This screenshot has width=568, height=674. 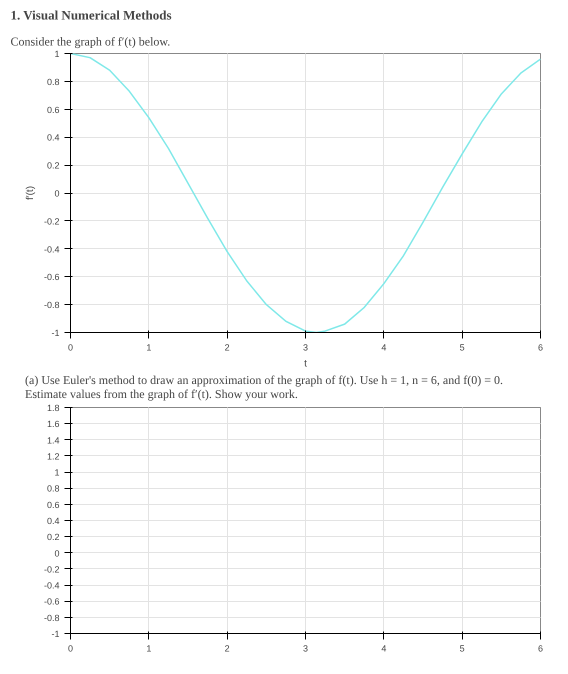 What do you see at coordinates (30, 193) in the screenshot?
I see `y-axis-title: f′(t)` at bounding box center [30, 193].